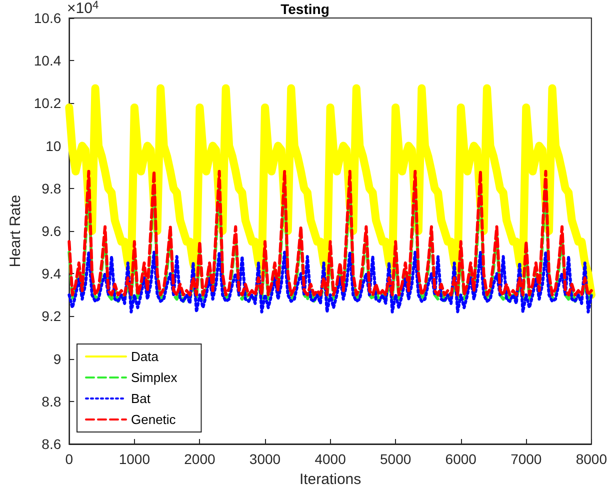 This screenshot has height=496, width=610. What do you see at coordinates (153, 419) in the screenshot?
I see `legend-label: Genetic` at bounding box center [153, 419].